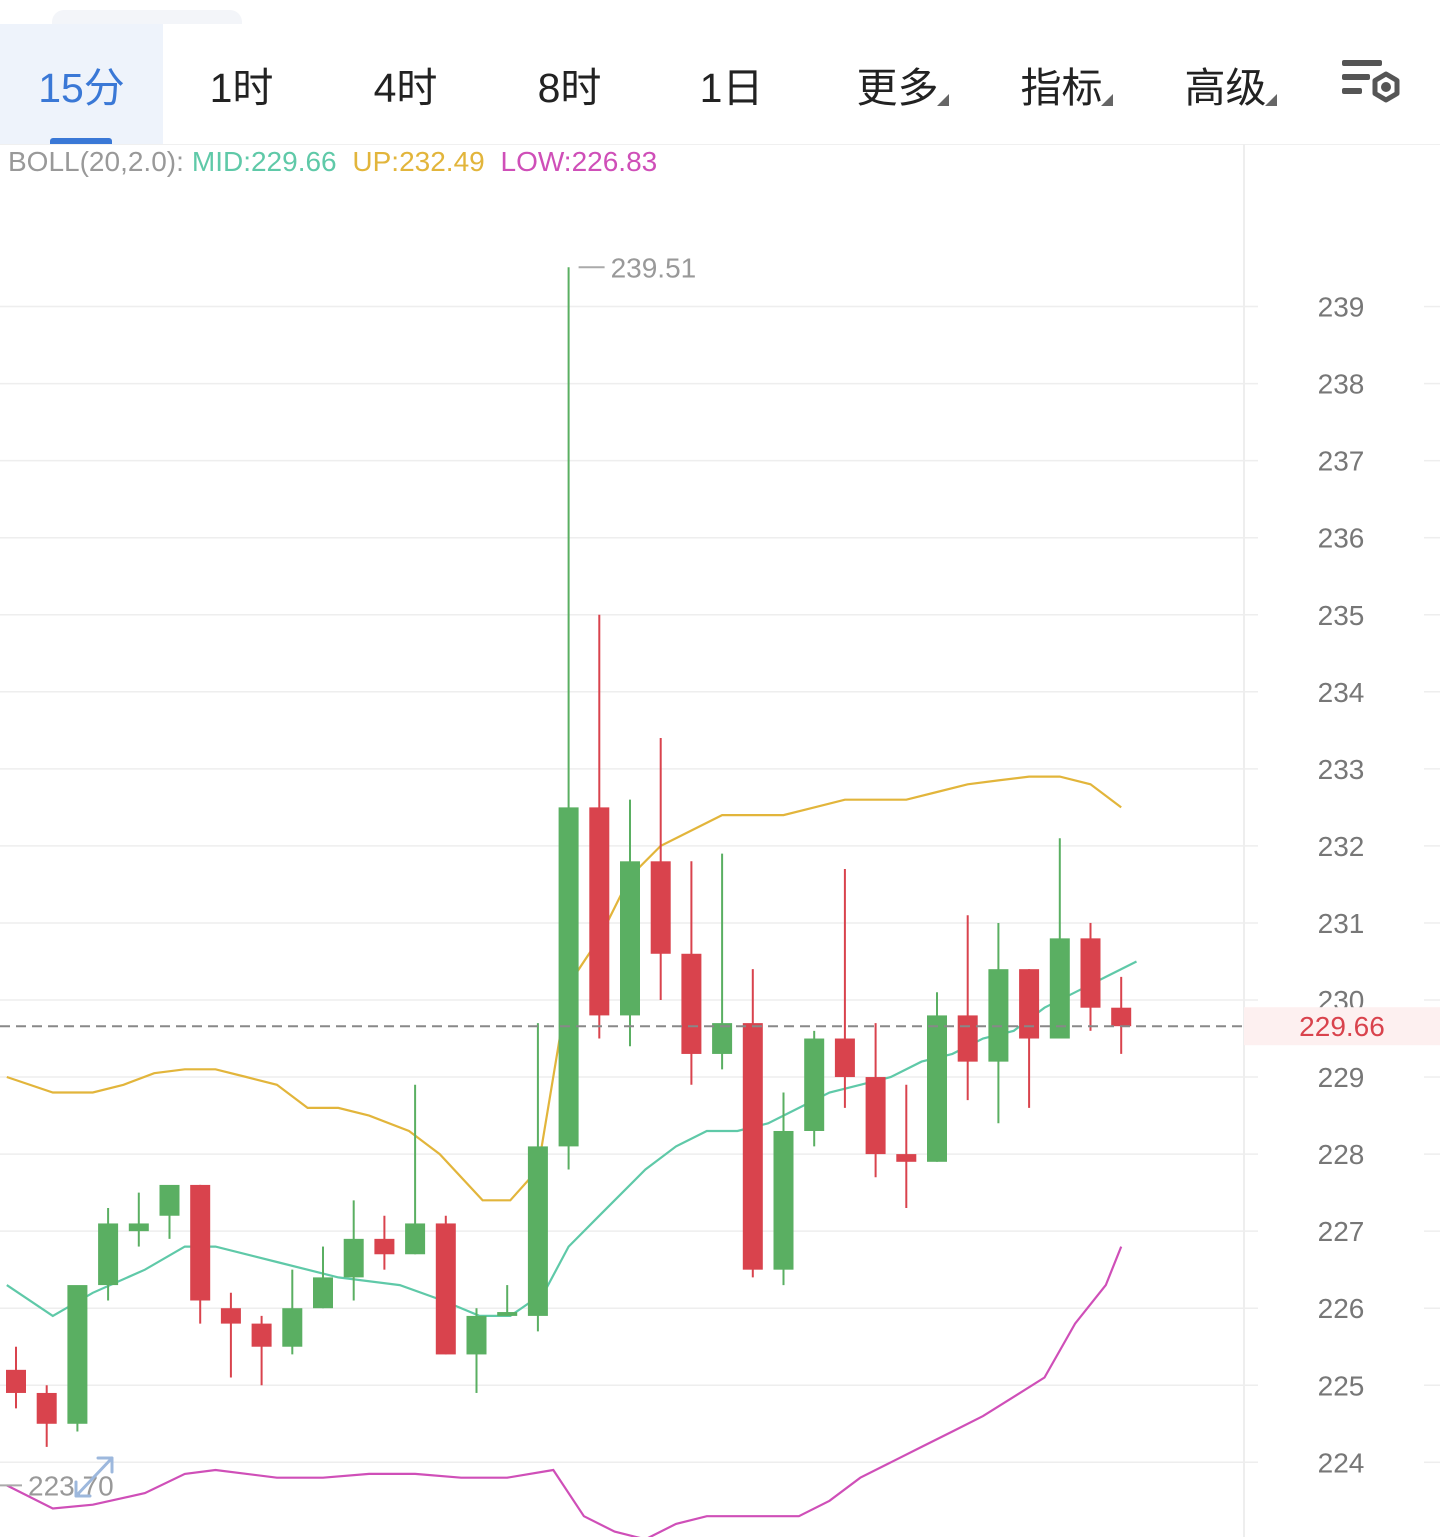  What do you see at coordinates (1341, 692) in the screenshot?
I see `price-tick-label: 234` at bounding box center [1341, 692].